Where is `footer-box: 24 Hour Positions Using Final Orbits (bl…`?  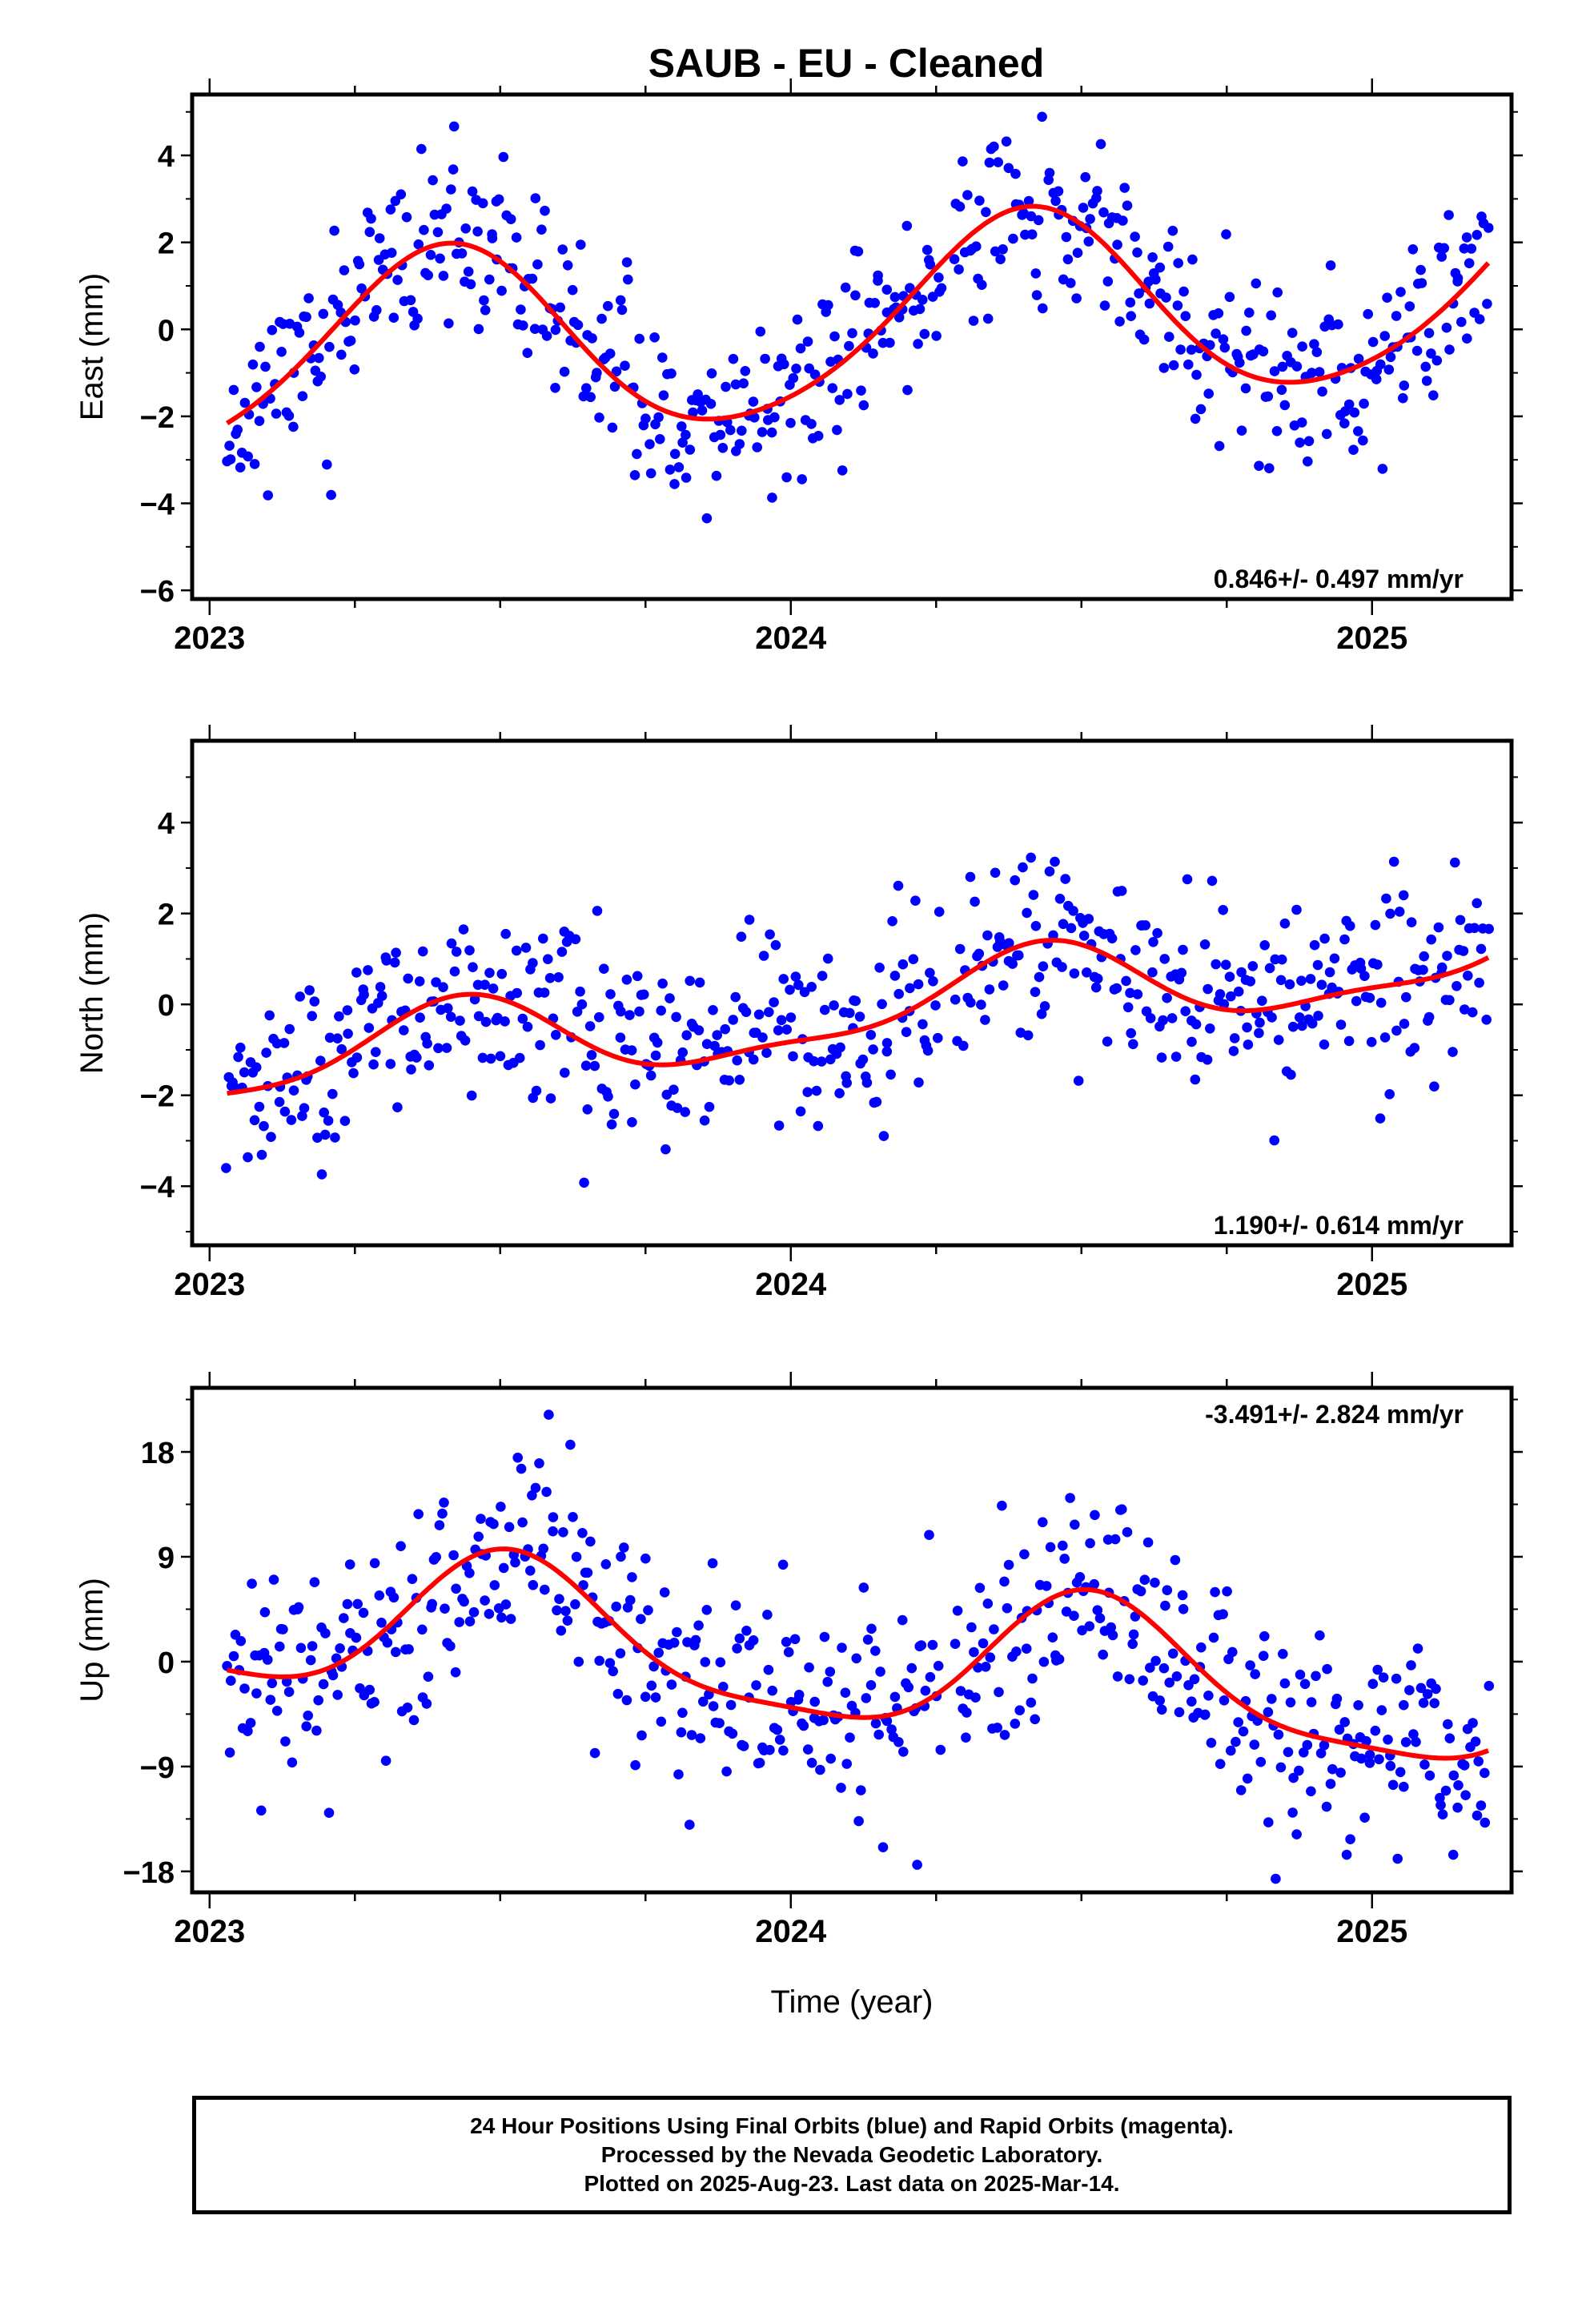 footer-box: 24 Hour Positions Using Final Orbits (bl… is located at coordinates (852, 2155).